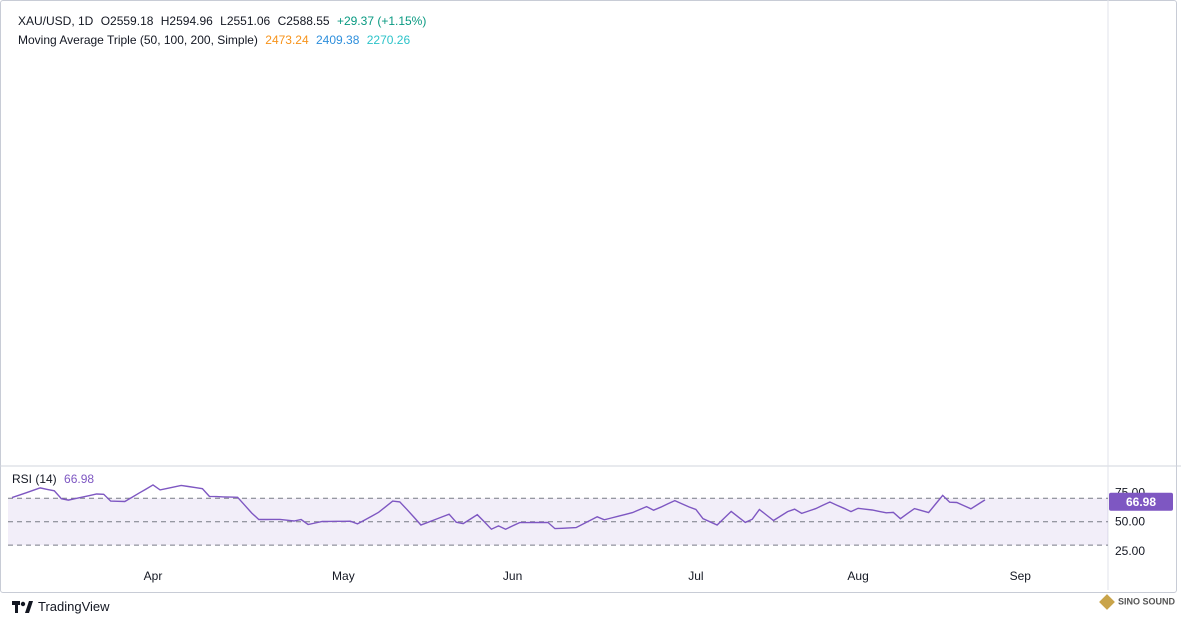  What do you see at coordinates (153, 576) in the screenshot?
I see `x-tick-label: Apr` at bounding box center [153, 576].